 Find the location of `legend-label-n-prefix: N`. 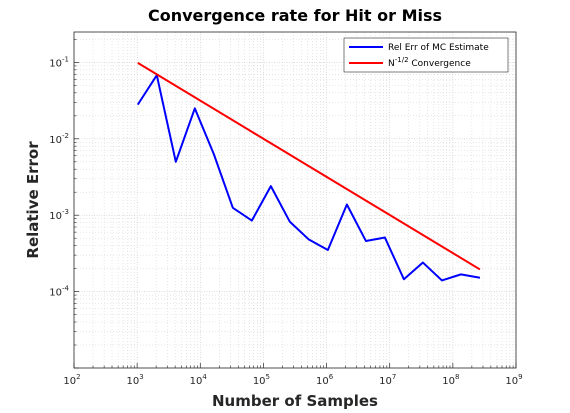

legend-label-n-prefix: N is located at coordinates (391, 64).